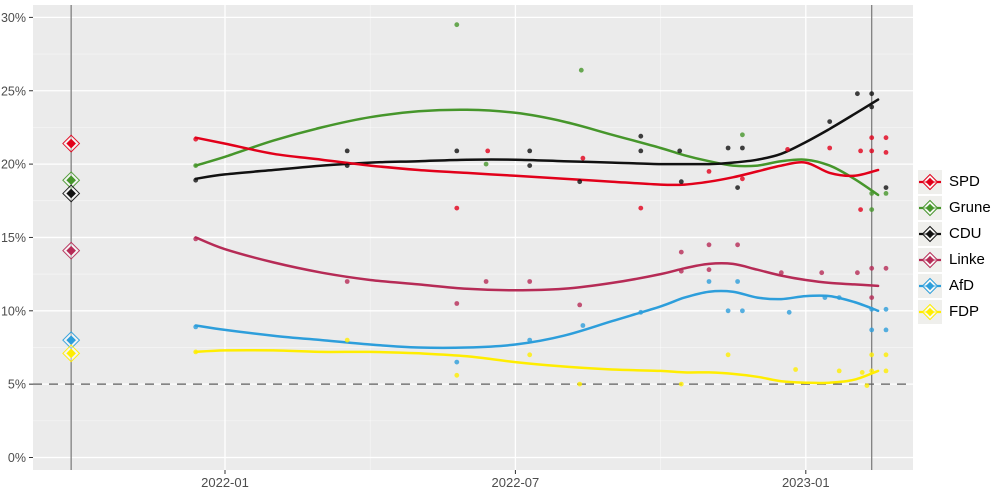  I want to click on trend-line-afd, so click(537, 319).